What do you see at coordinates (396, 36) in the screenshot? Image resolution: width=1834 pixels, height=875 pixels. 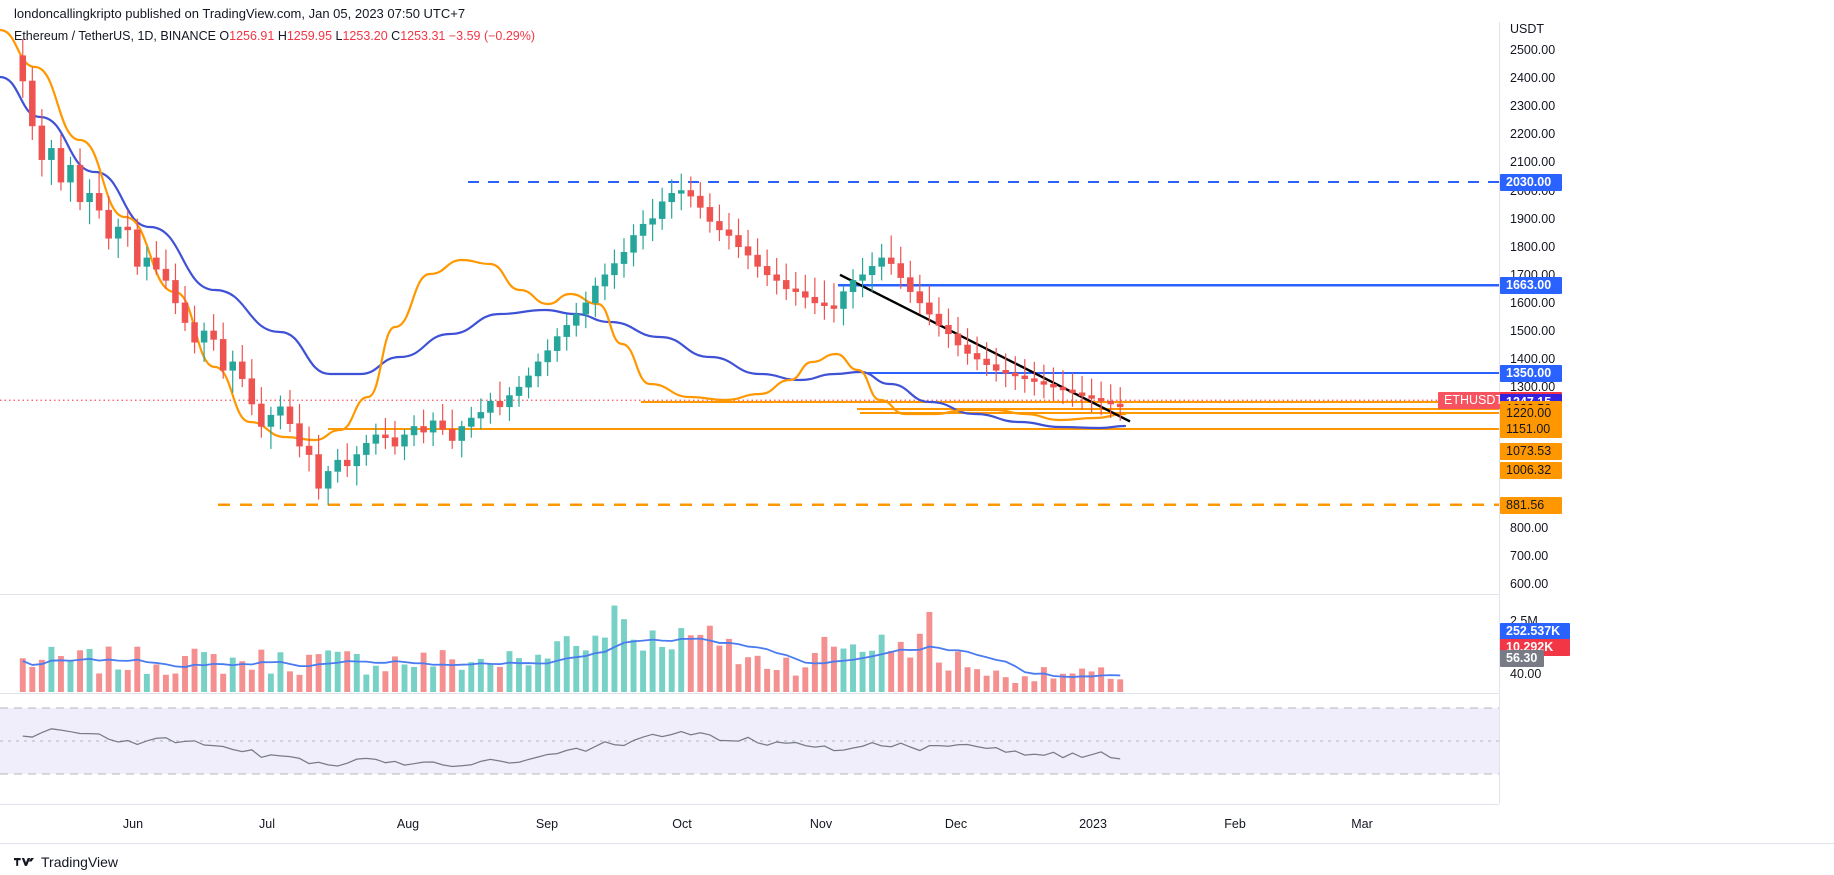 I see `legend-close-label: C` at bounding box center [396, 36].